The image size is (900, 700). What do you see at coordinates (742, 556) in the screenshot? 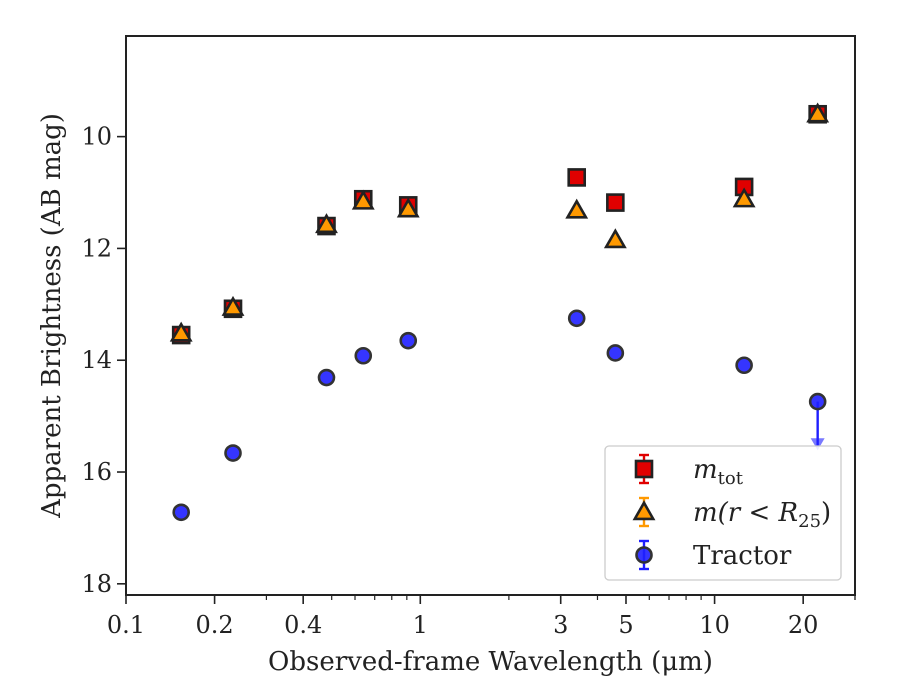
I see `legend-label: Tractor` at bounding box center [742, 556].